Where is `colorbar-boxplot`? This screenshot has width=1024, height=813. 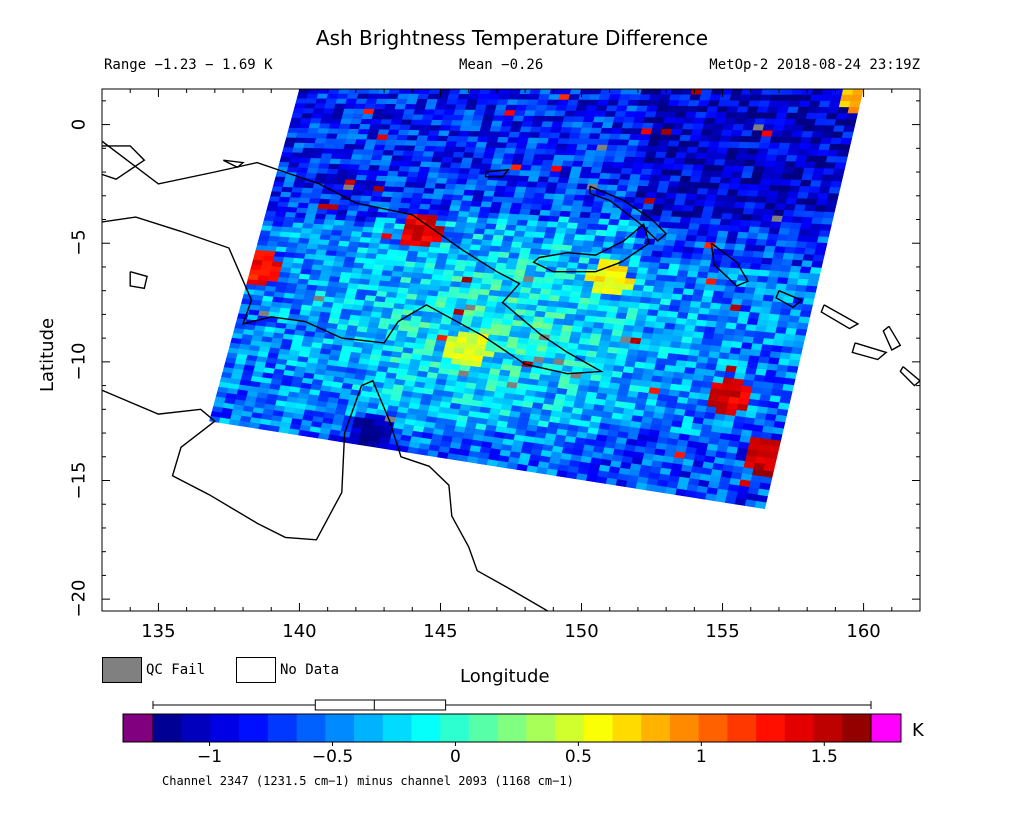 colorbar-boxplot is located at coordinates (512, 705).